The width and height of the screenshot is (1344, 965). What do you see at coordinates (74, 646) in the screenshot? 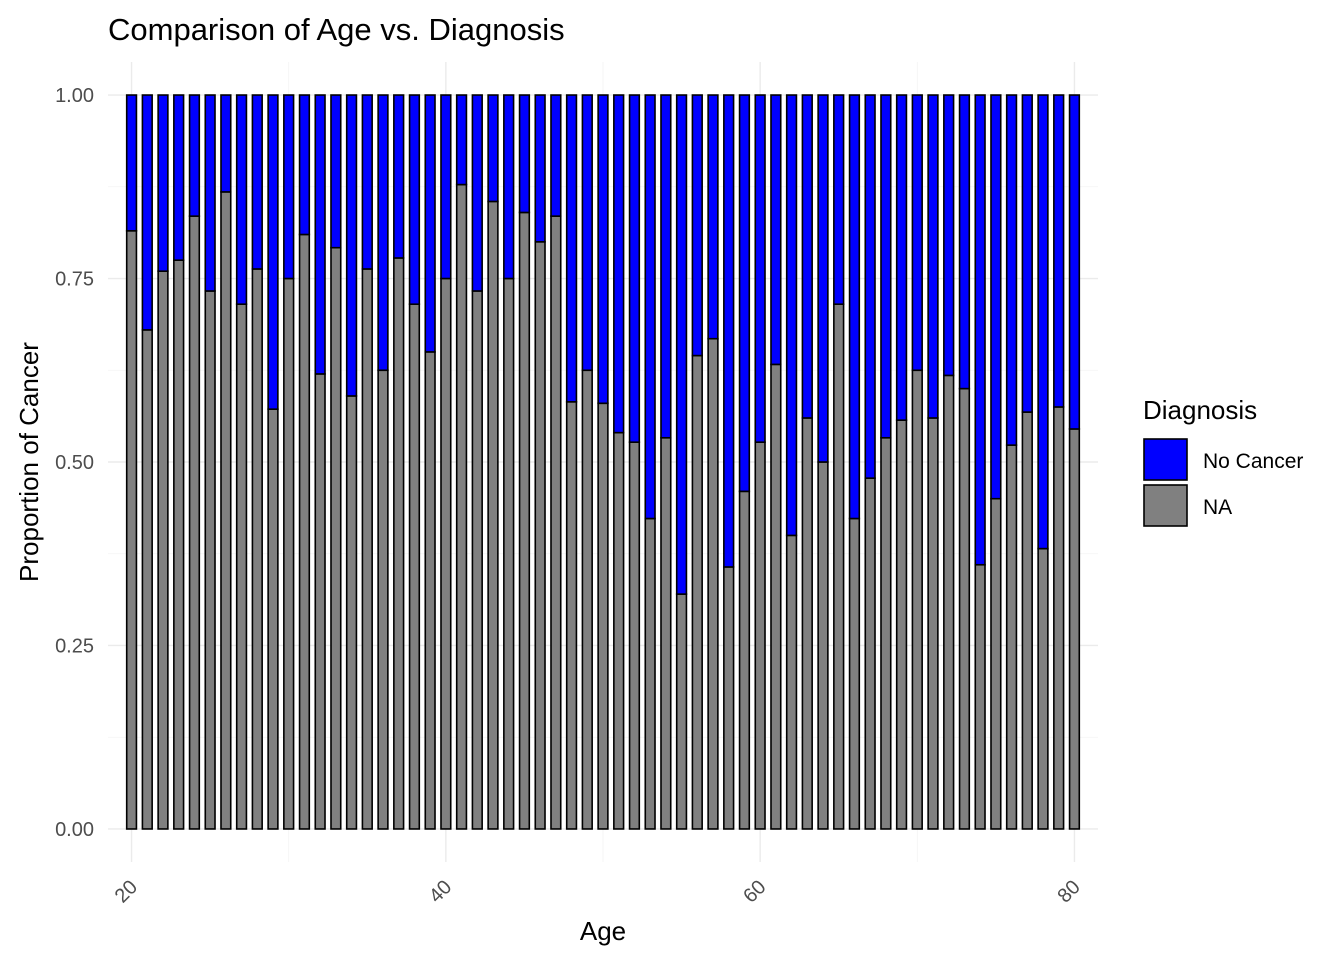
I see `y-tick-label: 0.25` at bounding box center [74, 646].